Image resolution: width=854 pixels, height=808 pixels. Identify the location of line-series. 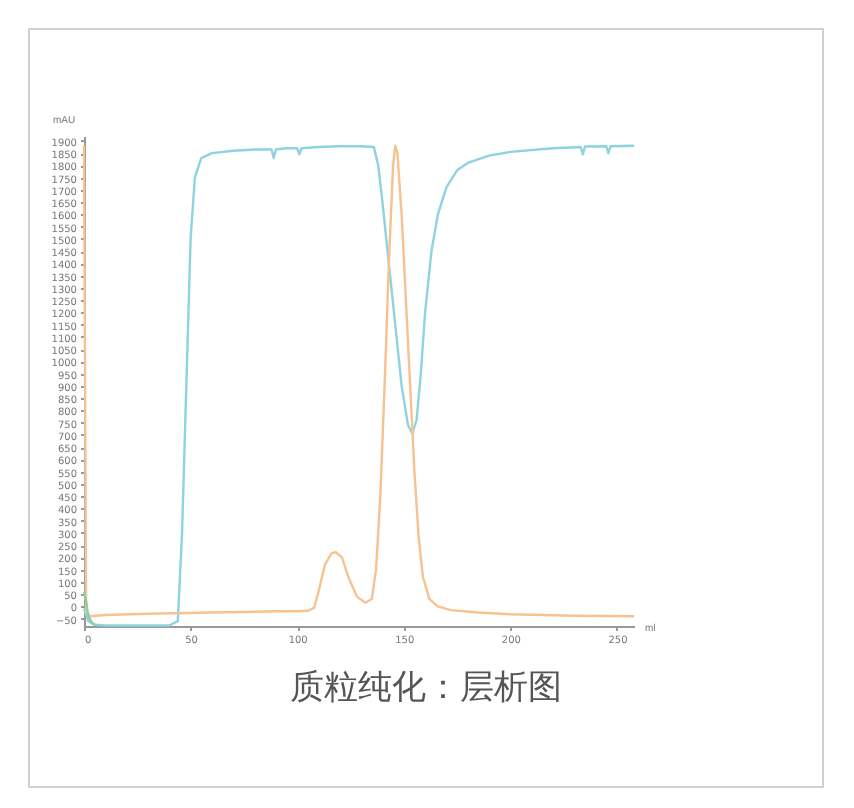
(90, 608).